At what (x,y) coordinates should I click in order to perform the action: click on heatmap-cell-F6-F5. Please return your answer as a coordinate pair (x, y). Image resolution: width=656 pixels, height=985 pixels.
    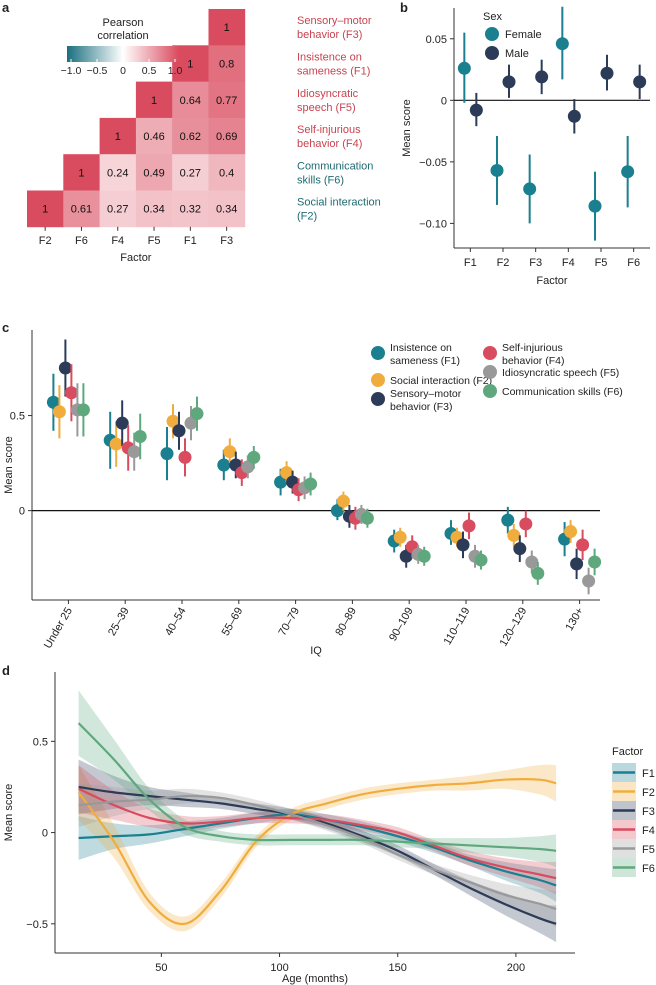
    Looking at the image, I should click on (154, 172).